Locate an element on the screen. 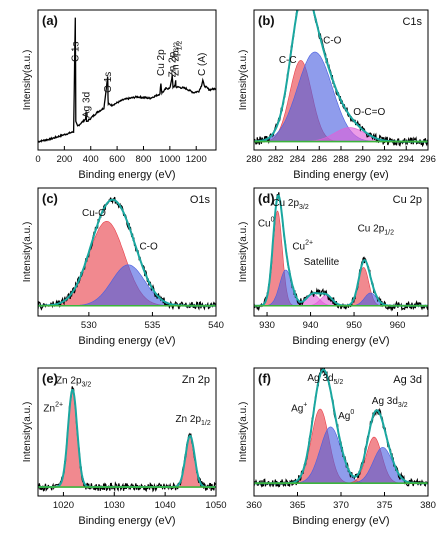  x-tick-label: 286 is located at coordinates (319, 159).